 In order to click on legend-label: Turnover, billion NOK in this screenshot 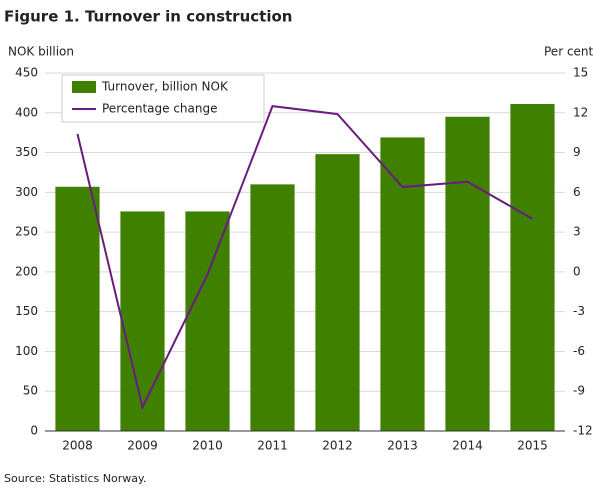, I will do `click(165, 87)`.